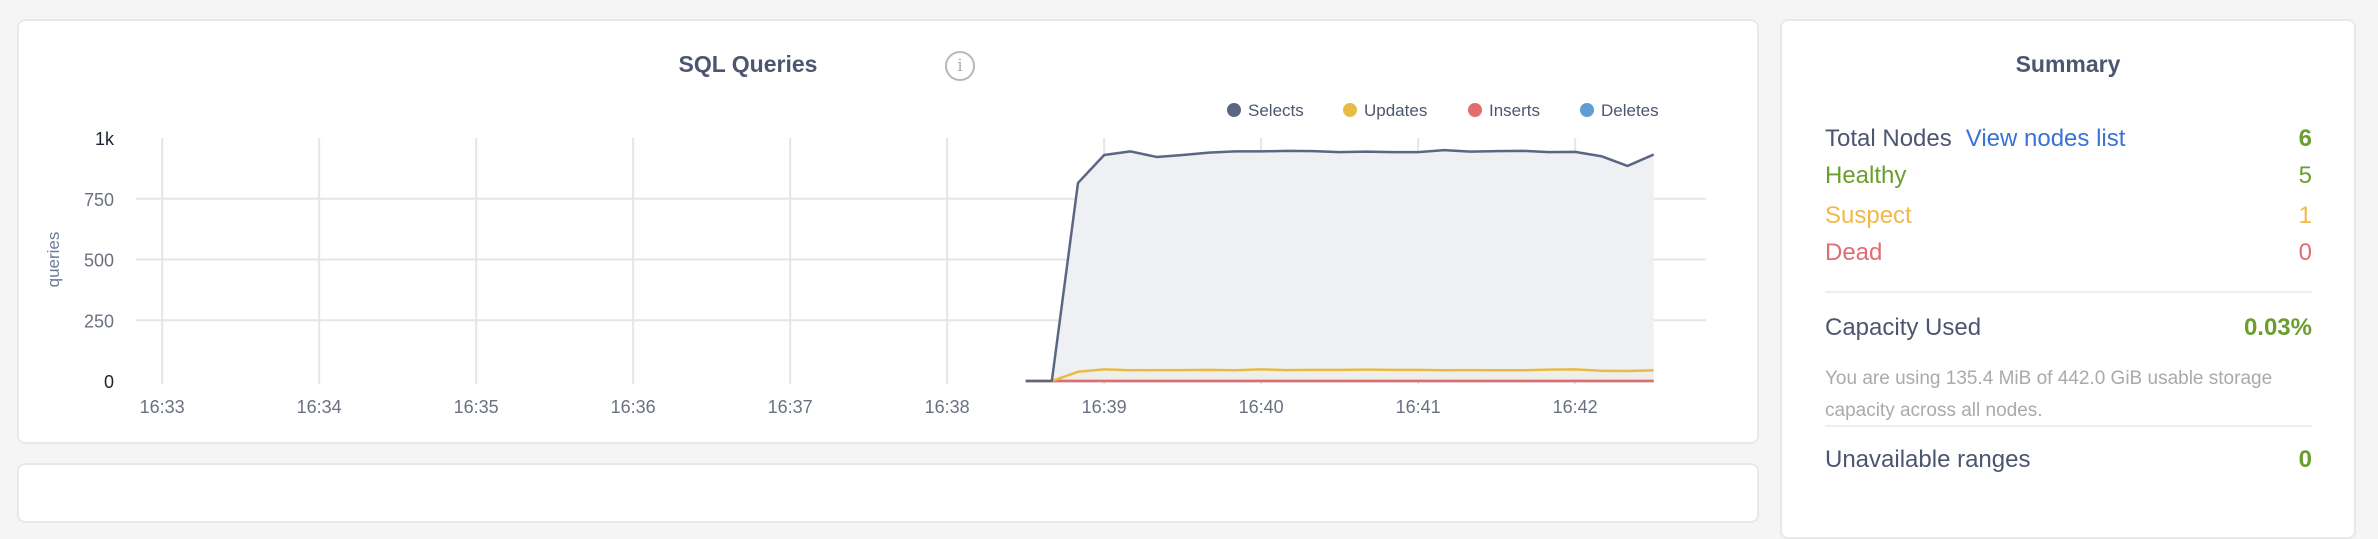 This screenshot has width=2378, height=539. What do you see at coordinates (2068, 328) in the screenshot?
I see `capacity-row: Capacity Used 0.03%` at bounding box center [2068, 328].